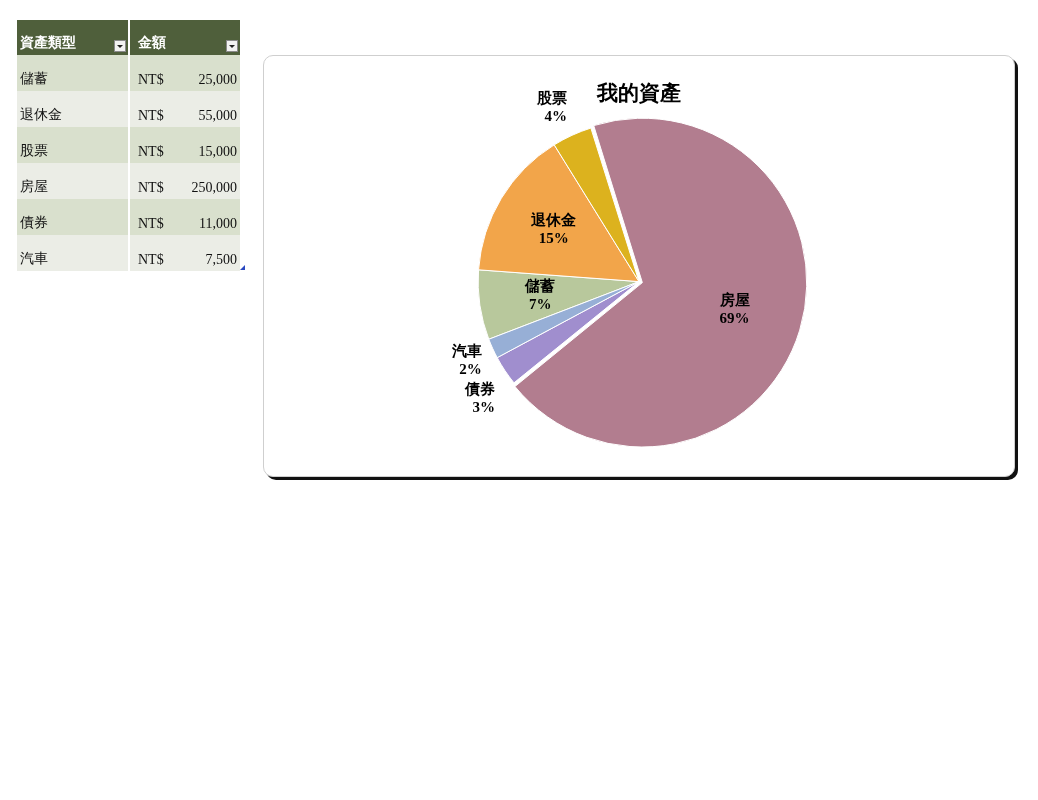 This screenshot has width=1038, height=800. What do you see at coordinates (187, 79) in the screenshot?
I see `text: NT$ 25,000` at bounding box center [187, 79].